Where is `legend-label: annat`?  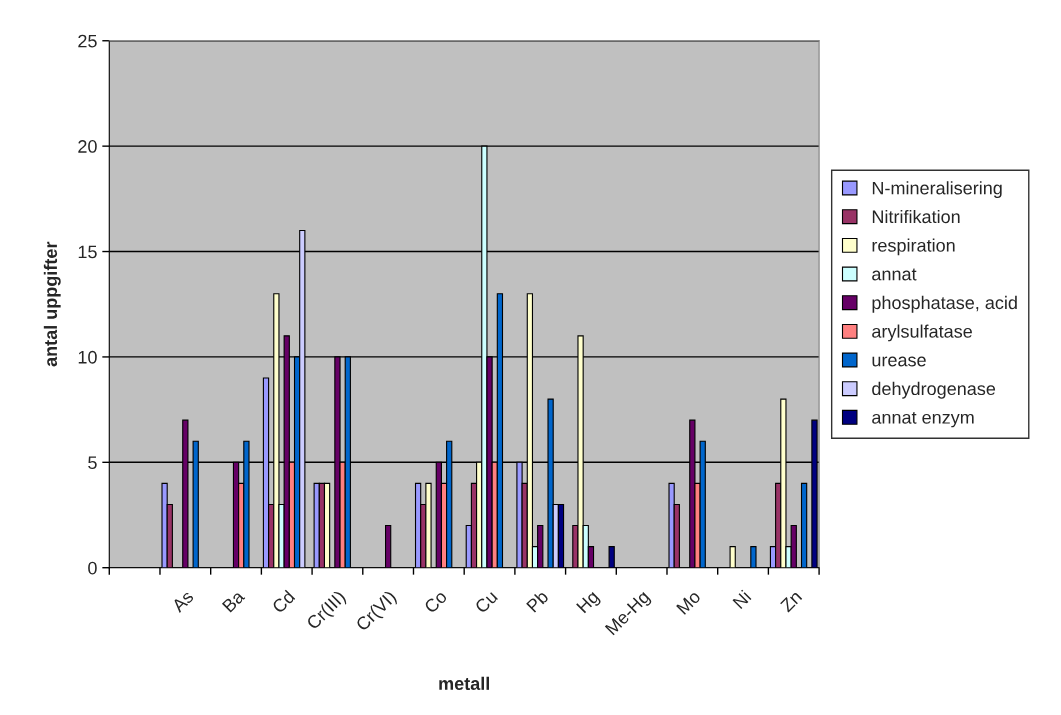
legend-label: annat is located at coordinates (894, 274).